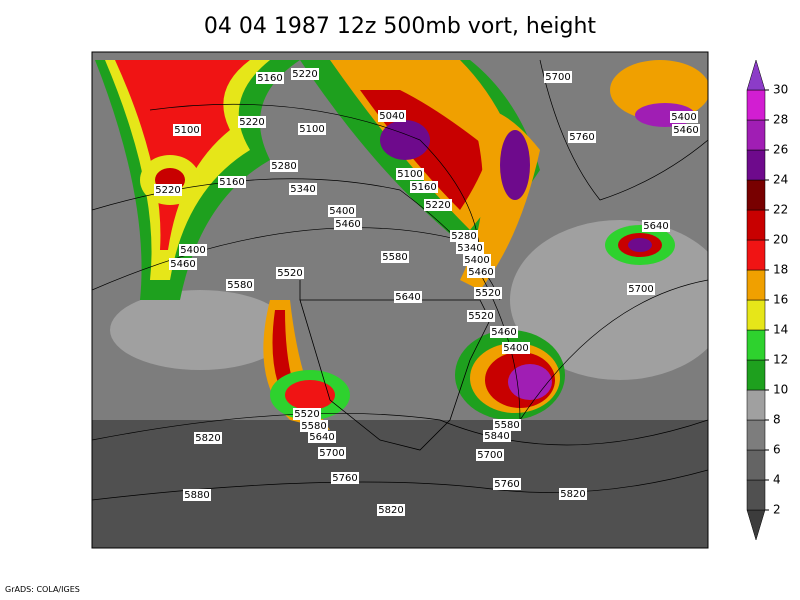 This screenshot has width=800, height=600. I want to click on contour-label: 5700, so click(331, 453).